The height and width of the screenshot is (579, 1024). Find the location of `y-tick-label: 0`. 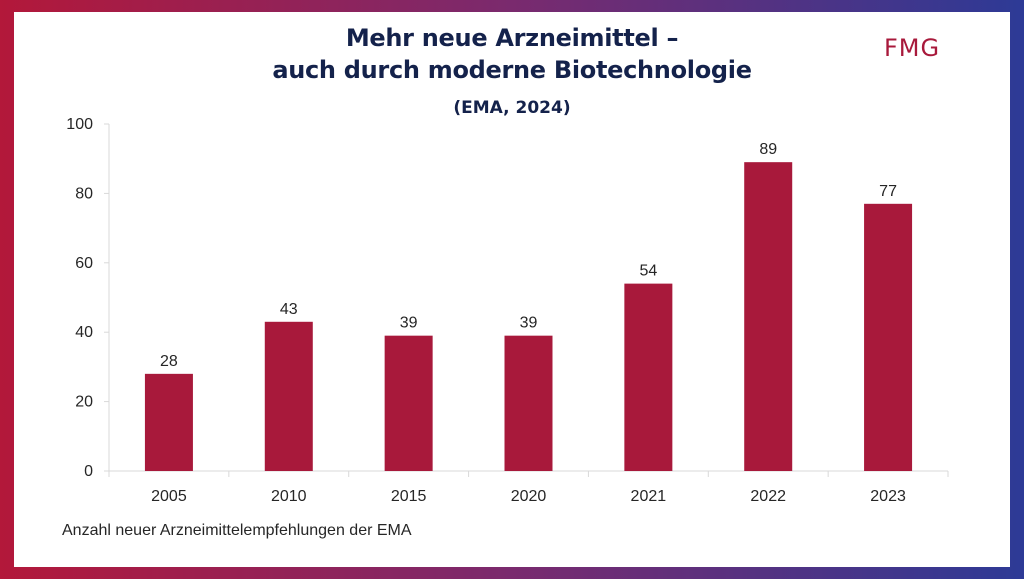

y-tick-label: 0 is located at coordinates (88, 471).